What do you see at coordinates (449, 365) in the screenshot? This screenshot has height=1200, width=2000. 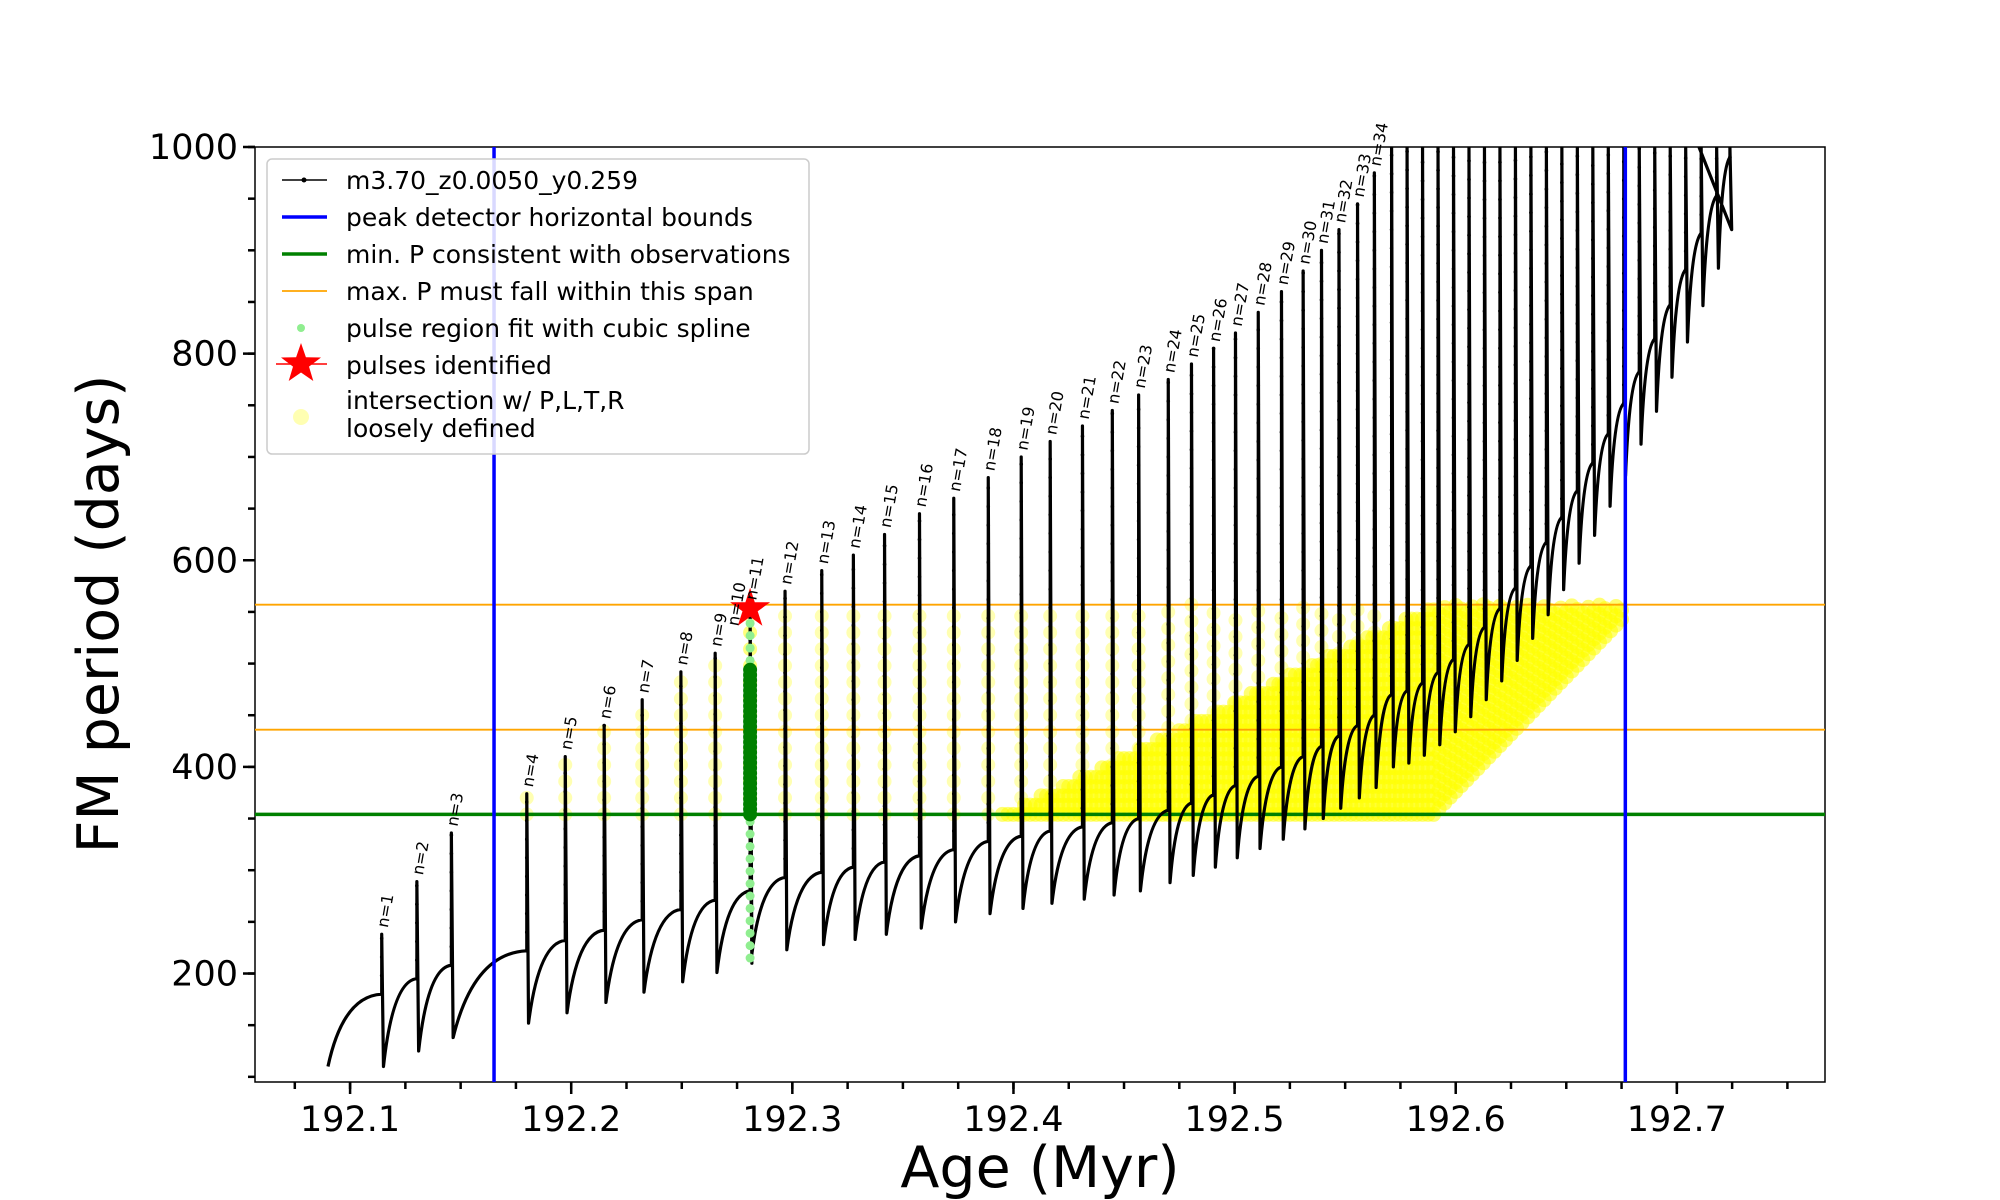 I see `legend-label-pulses: pulses identified` at bounding box center [449, 365].